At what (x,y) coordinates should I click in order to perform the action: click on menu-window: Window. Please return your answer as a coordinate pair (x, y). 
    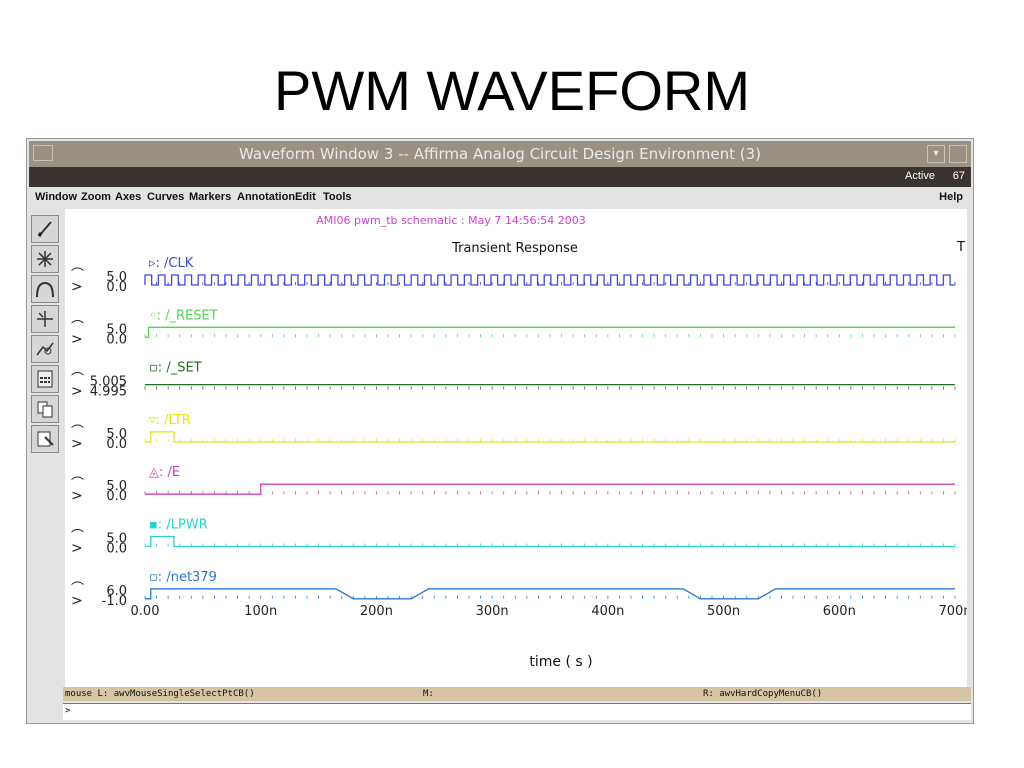
    Looking at the image, I should click on (56, 197).